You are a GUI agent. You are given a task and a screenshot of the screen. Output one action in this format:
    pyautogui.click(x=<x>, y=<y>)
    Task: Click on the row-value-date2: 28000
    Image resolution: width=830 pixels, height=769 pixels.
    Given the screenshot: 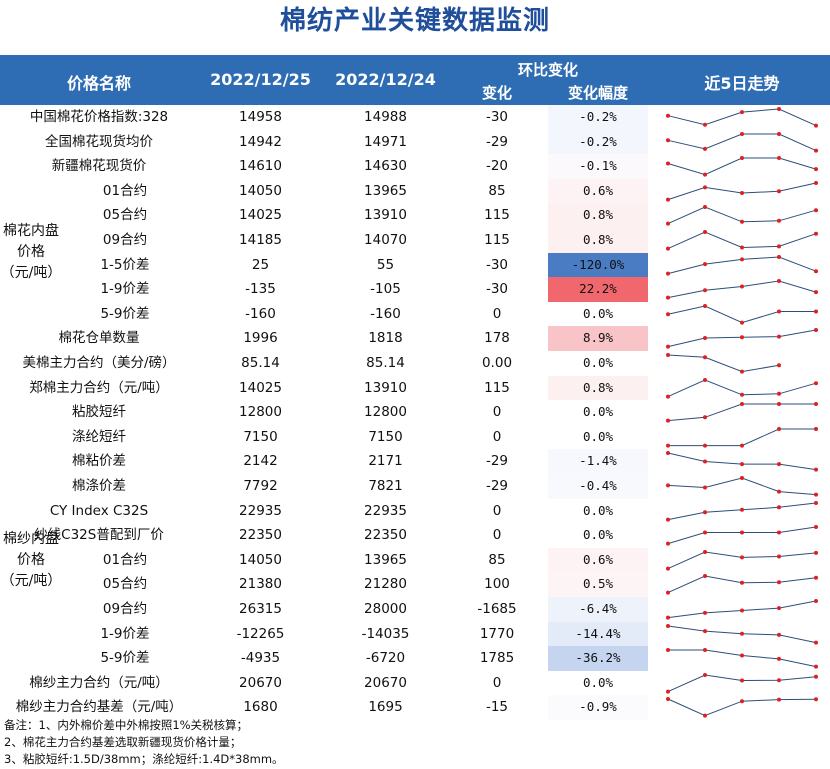 What is the action you would take?
    pyautogui.click(x=385, y=609)
    